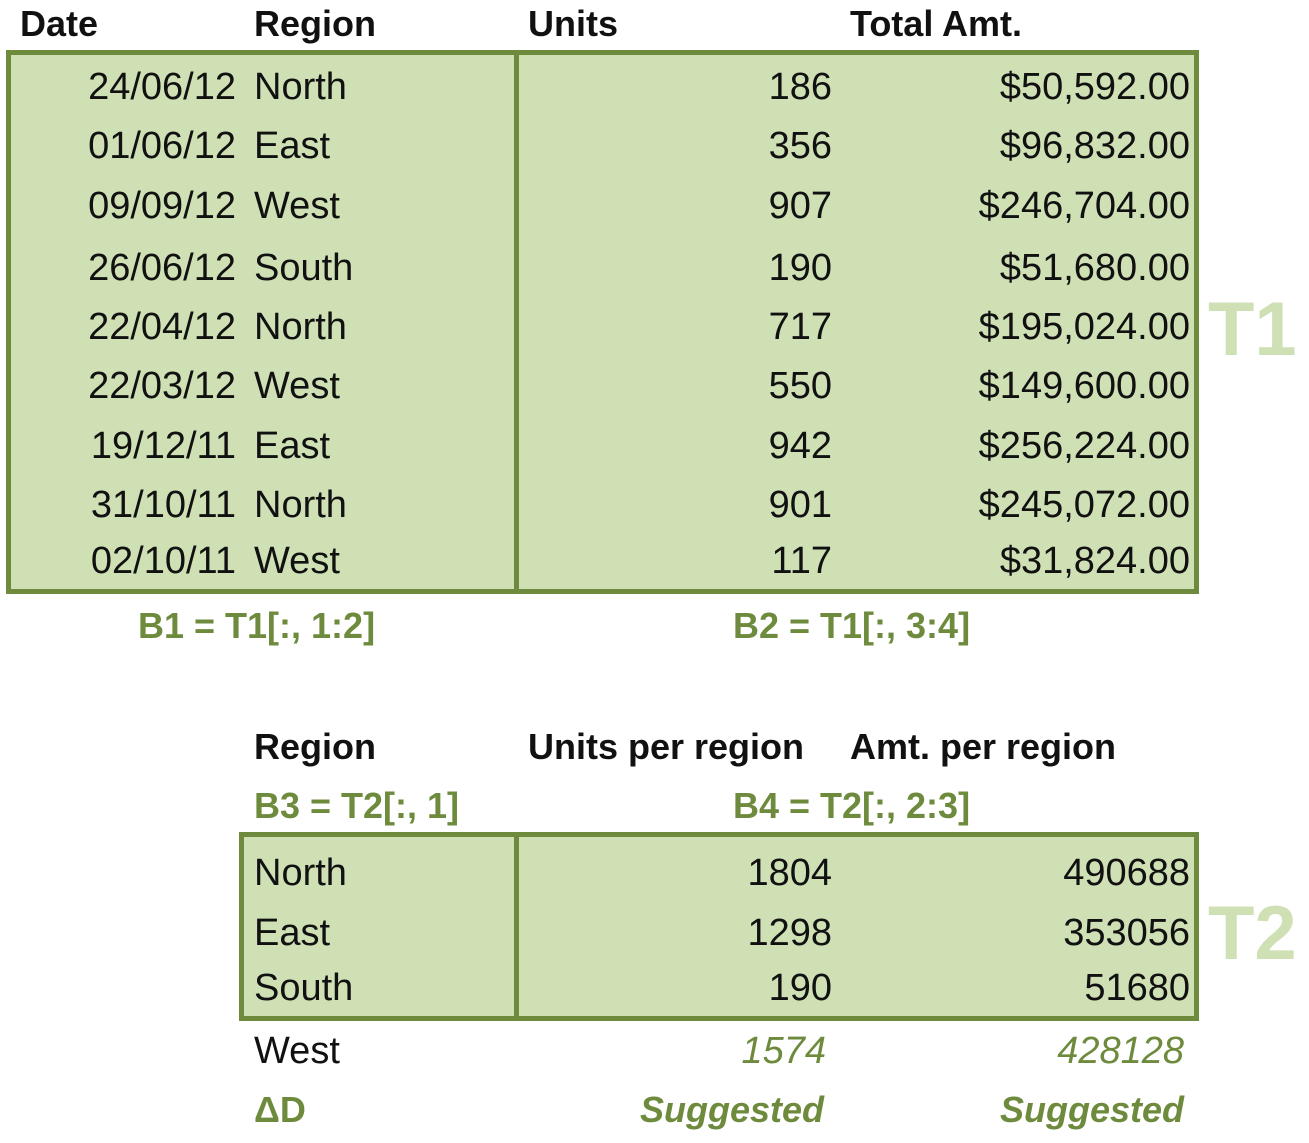 The image size is (1309, 1143). Describe the element at coordinates (800, 327) in the screenshot. I see `t1-cell-units: 717` at that location.